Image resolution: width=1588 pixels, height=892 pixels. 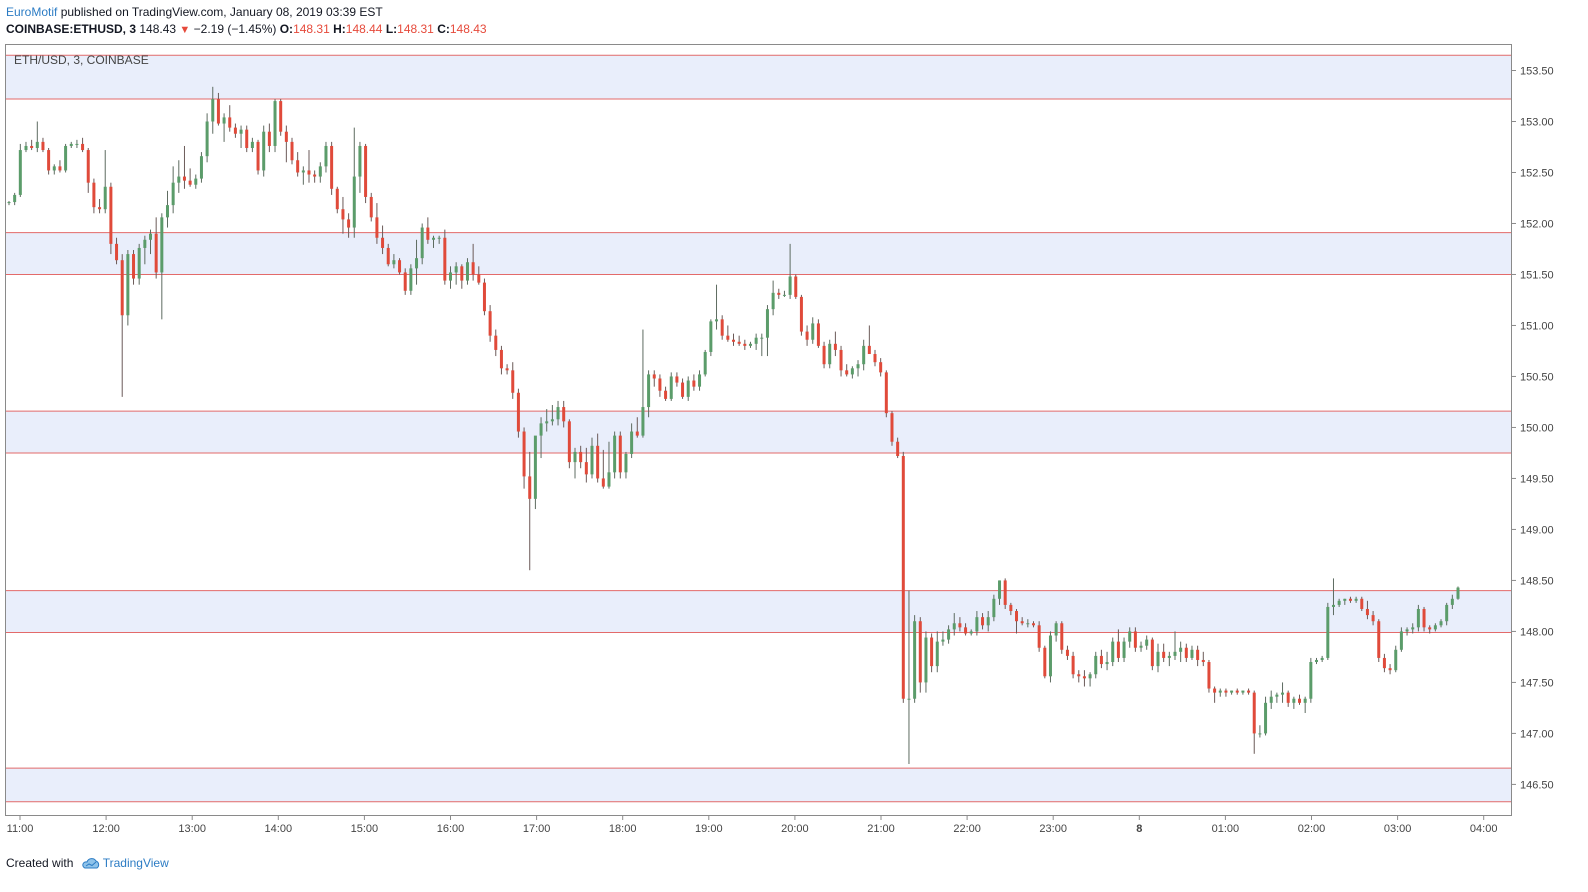 I want to click on tradingview-link: TradingView, so click(x=135, y=863).